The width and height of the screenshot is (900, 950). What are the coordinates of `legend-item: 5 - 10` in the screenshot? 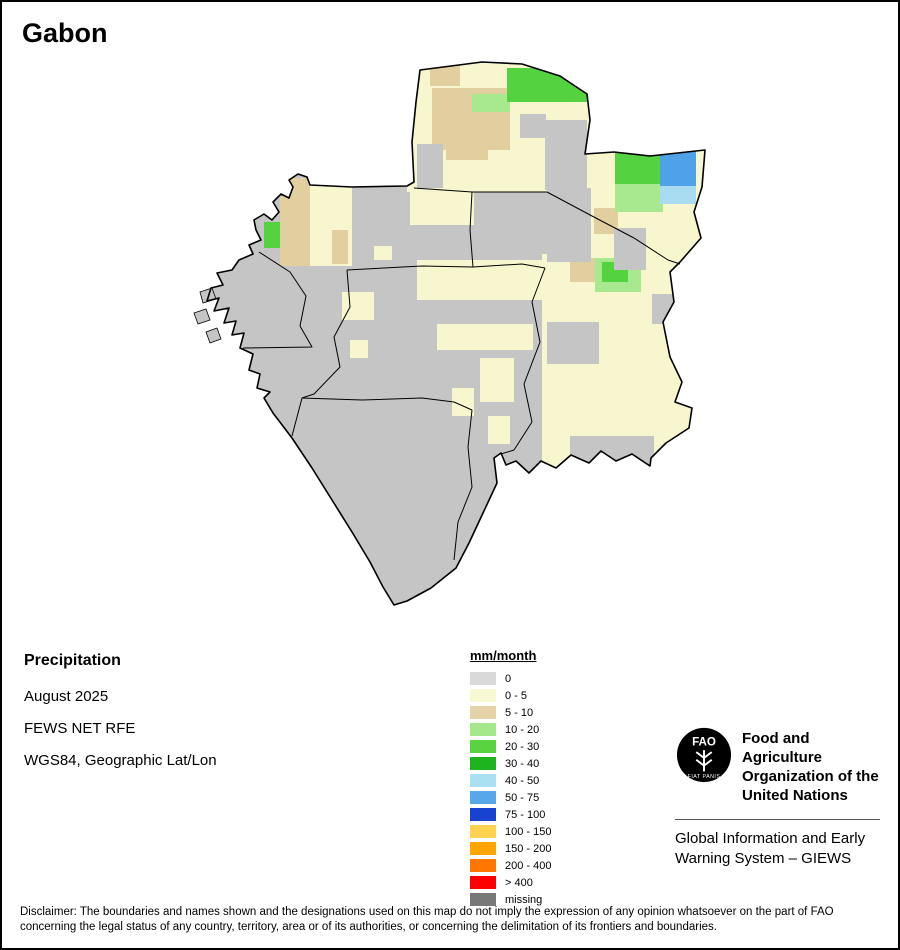 It's located at (510, 712).